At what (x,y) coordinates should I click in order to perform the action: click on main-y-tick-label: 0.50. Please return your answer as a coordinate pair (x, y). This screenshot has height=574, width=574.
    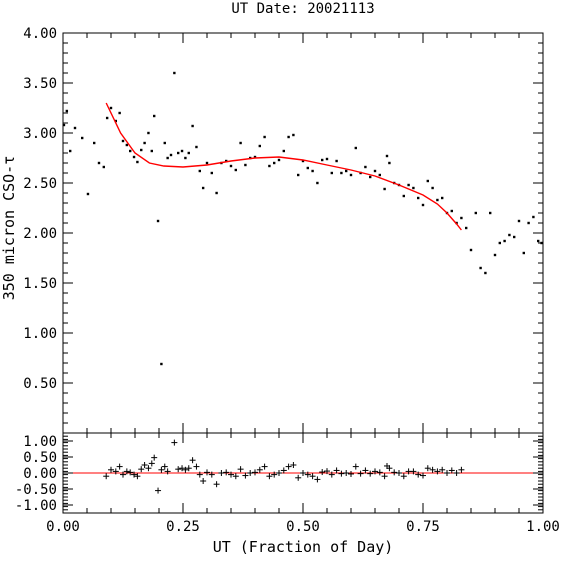
    Looking at the image, I should click on (40, 384).